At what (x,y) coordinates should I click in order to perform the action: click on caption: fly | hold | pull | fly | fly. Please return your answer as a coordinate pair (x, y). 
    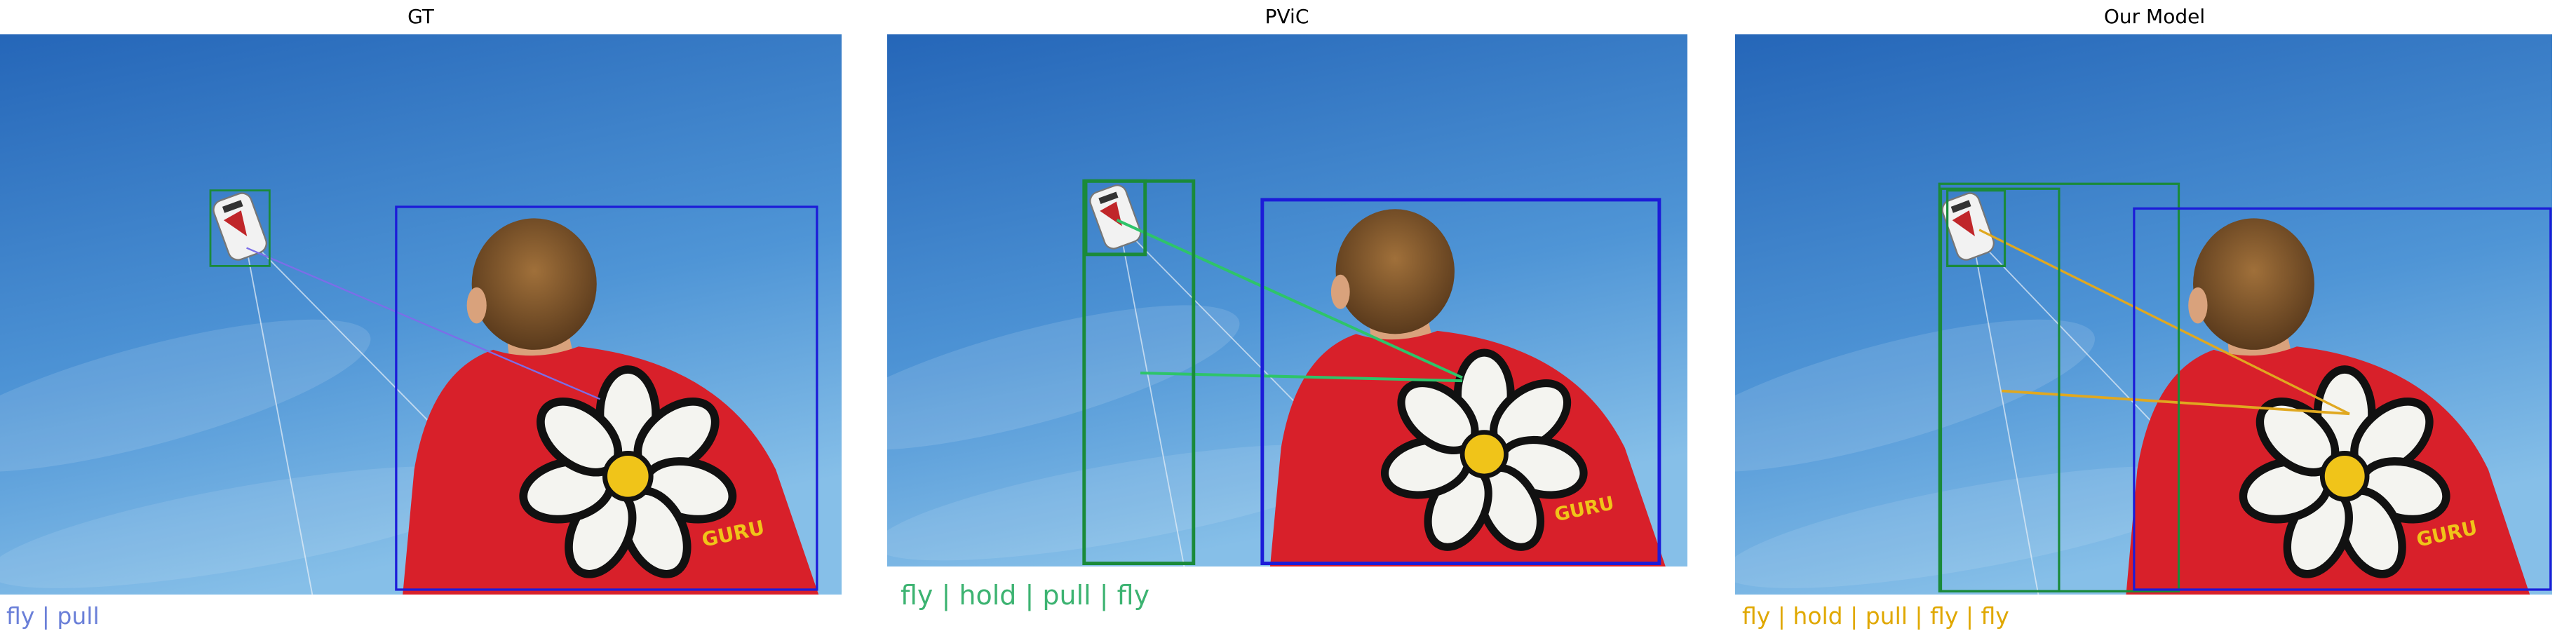
    Looking at the image, I should click on (1875, 616).